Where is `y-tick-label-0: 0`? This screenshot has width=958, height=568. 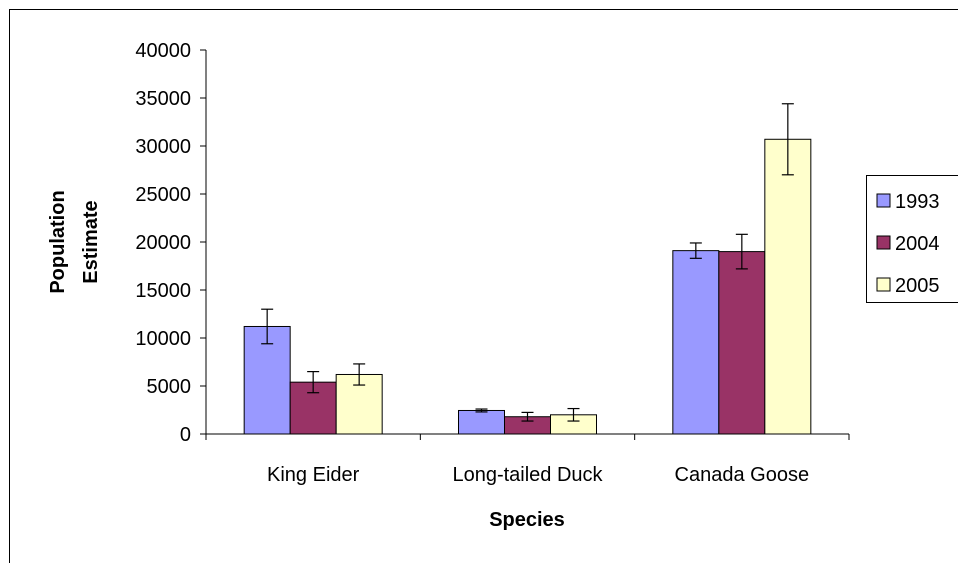 y-tick-label-0: 0 is located at coordinates (185, 435).